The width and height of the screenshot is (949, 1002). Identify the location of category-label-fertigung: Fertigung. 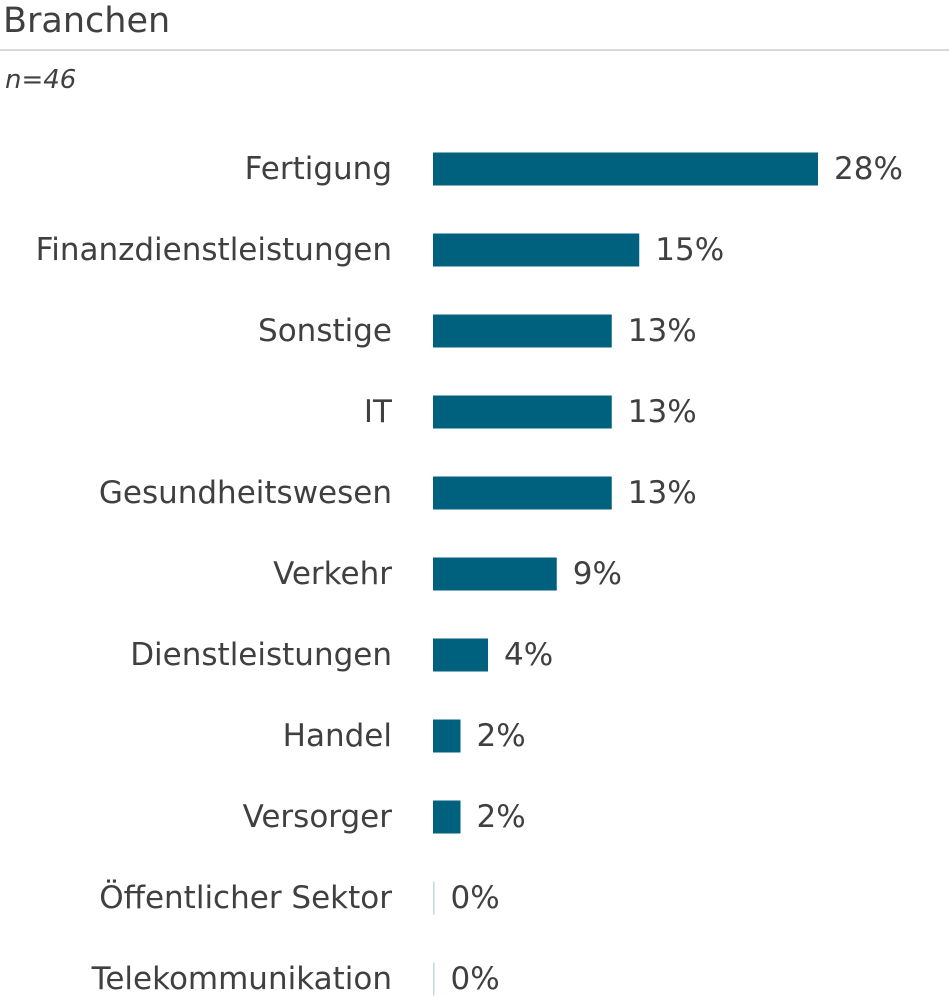
(318, 169).